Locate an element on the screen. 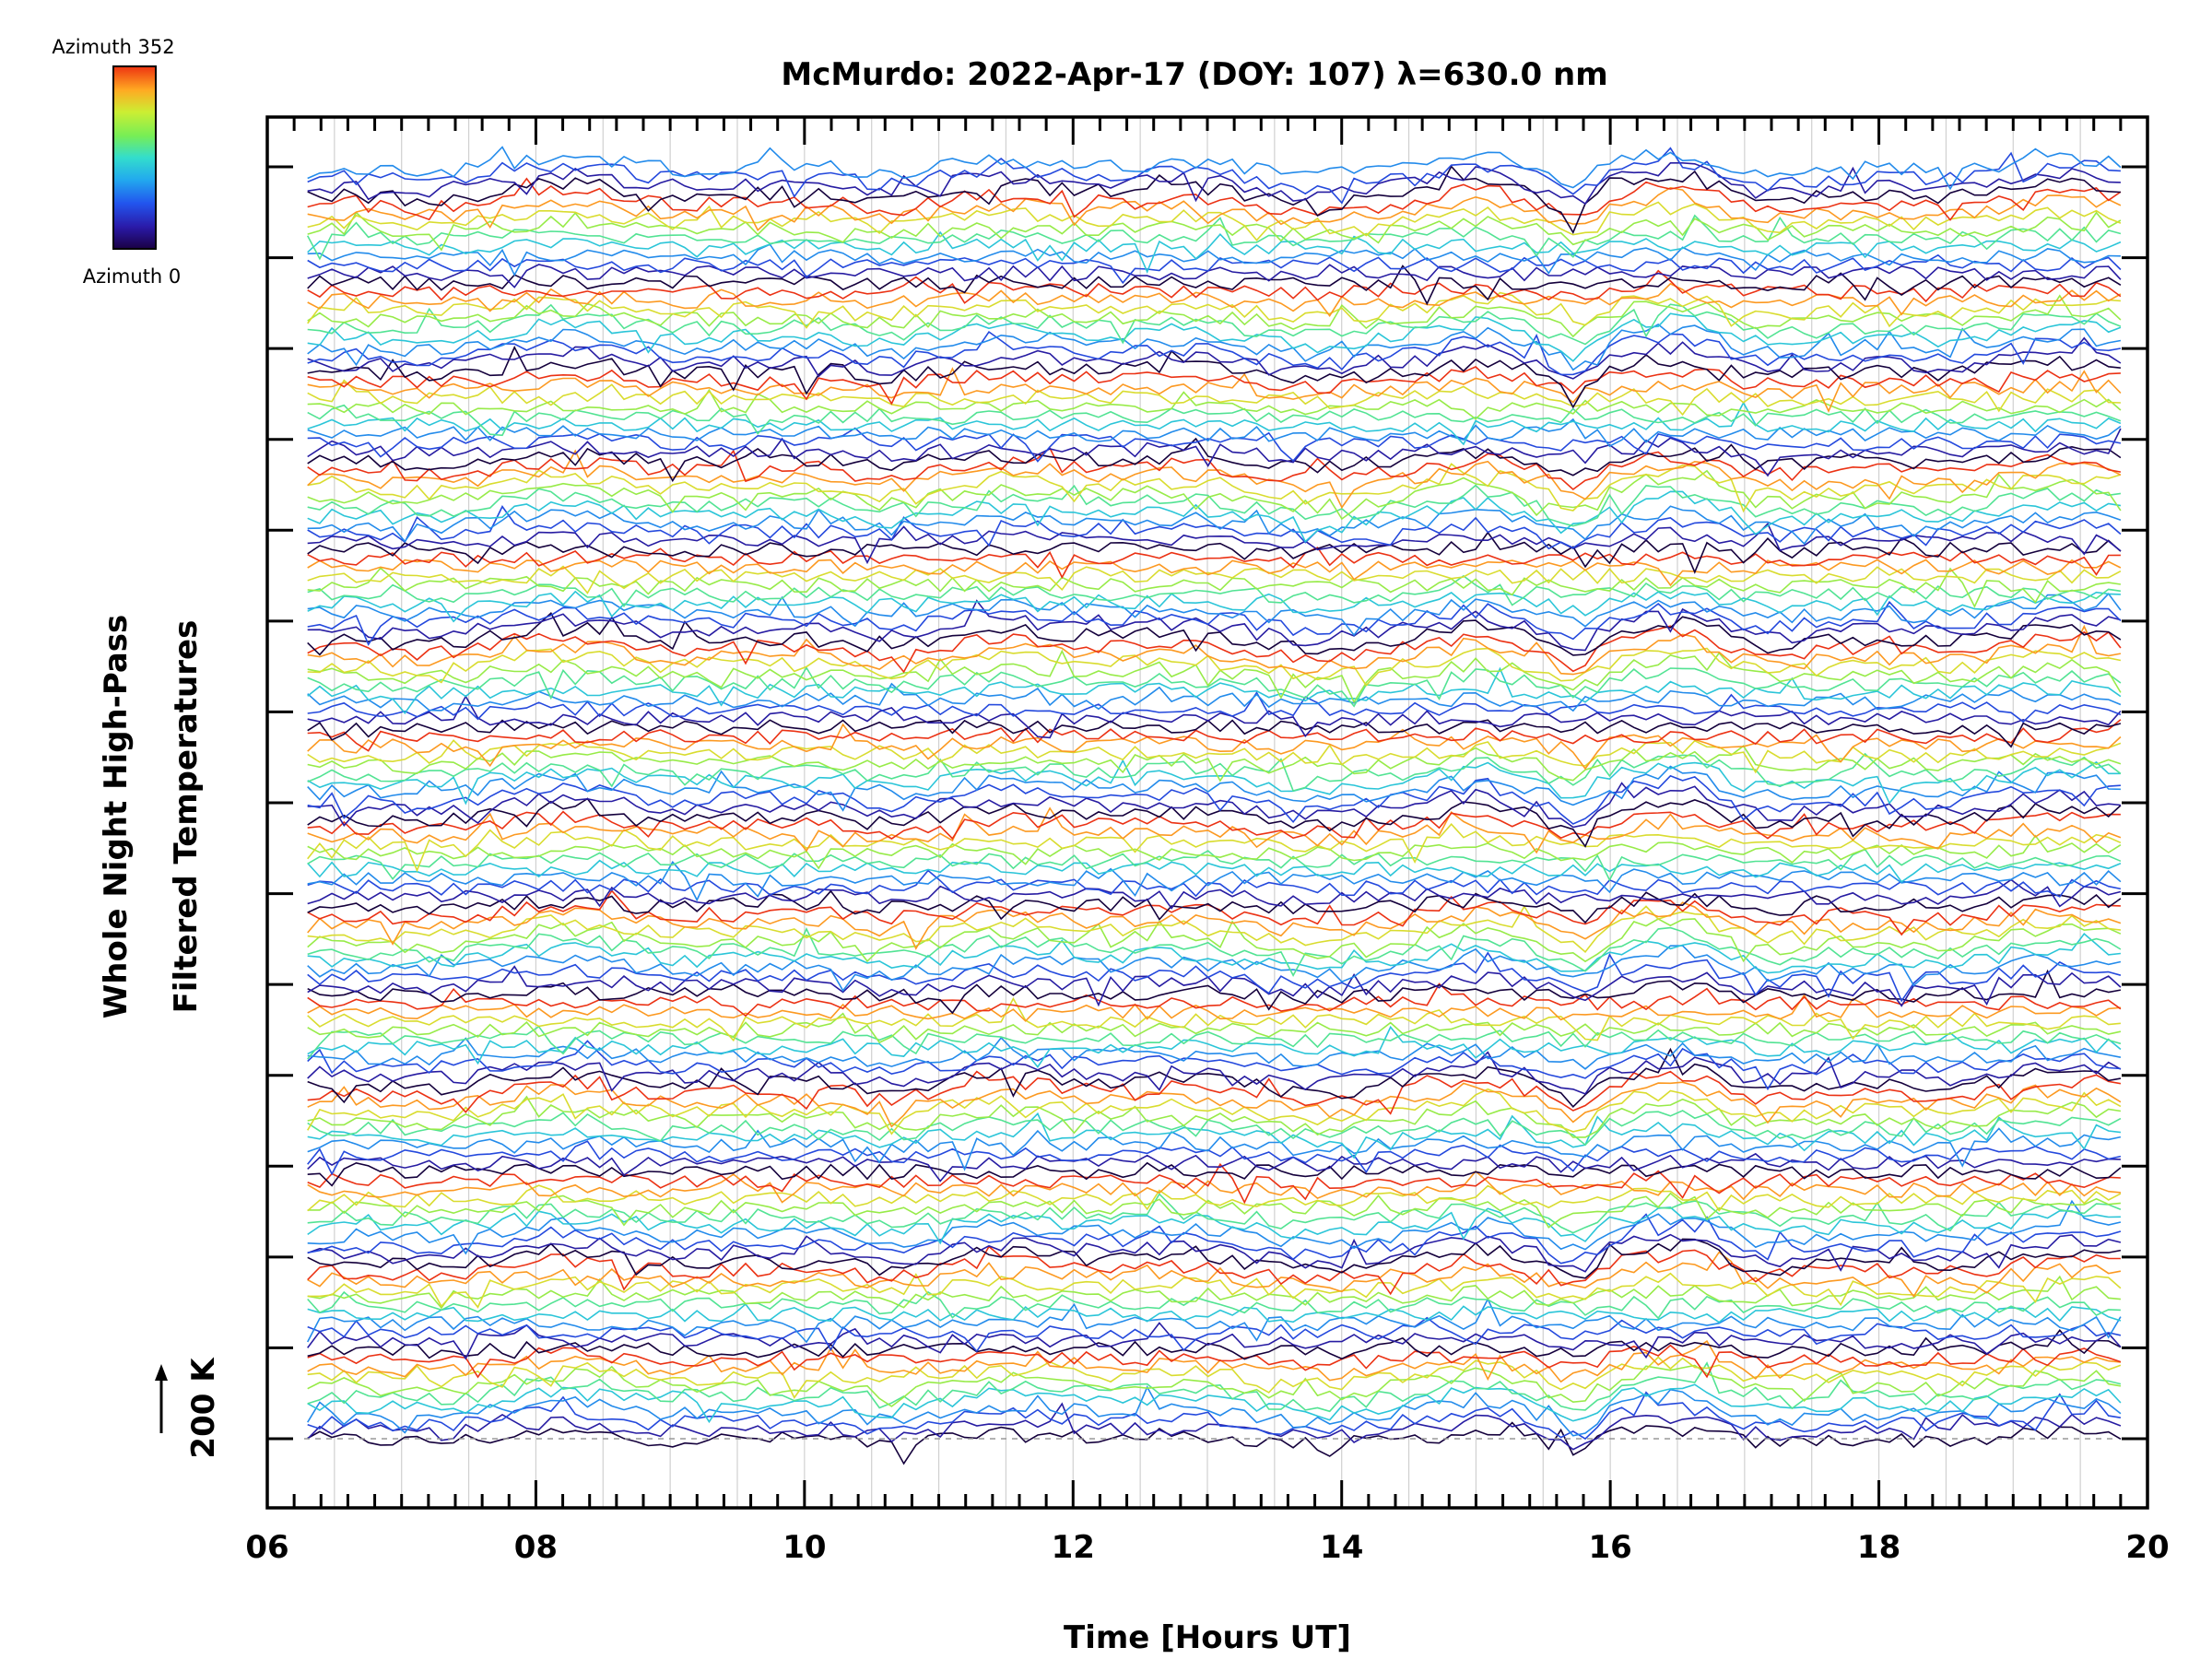 The image size is (2212, 1659). x-tick-label: 14 is located at coordinates (1341, 1547).